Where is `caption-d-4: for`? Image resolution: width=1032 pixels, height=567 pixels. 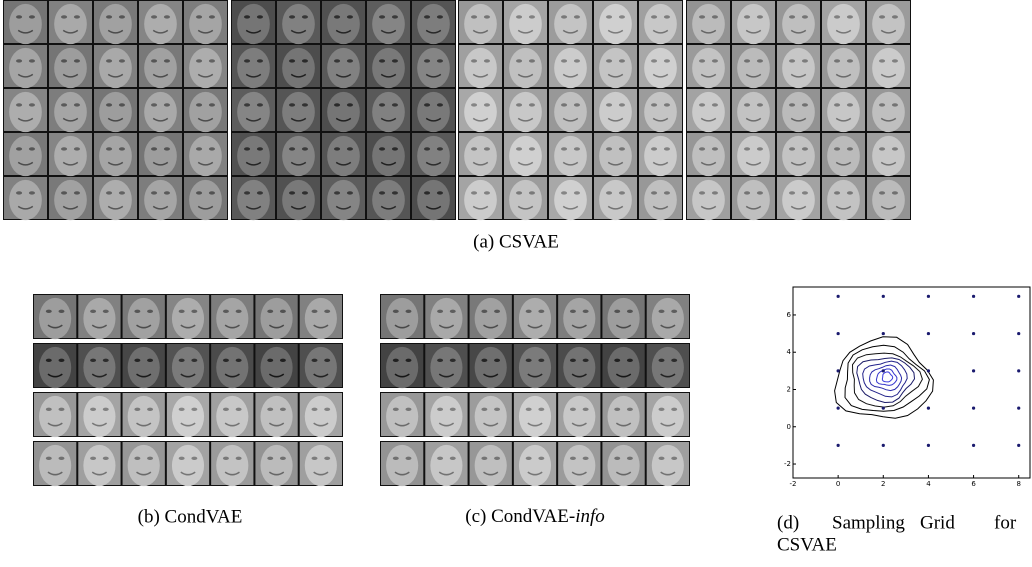
caption-d-4: for is located at coordinates (1005, 522).